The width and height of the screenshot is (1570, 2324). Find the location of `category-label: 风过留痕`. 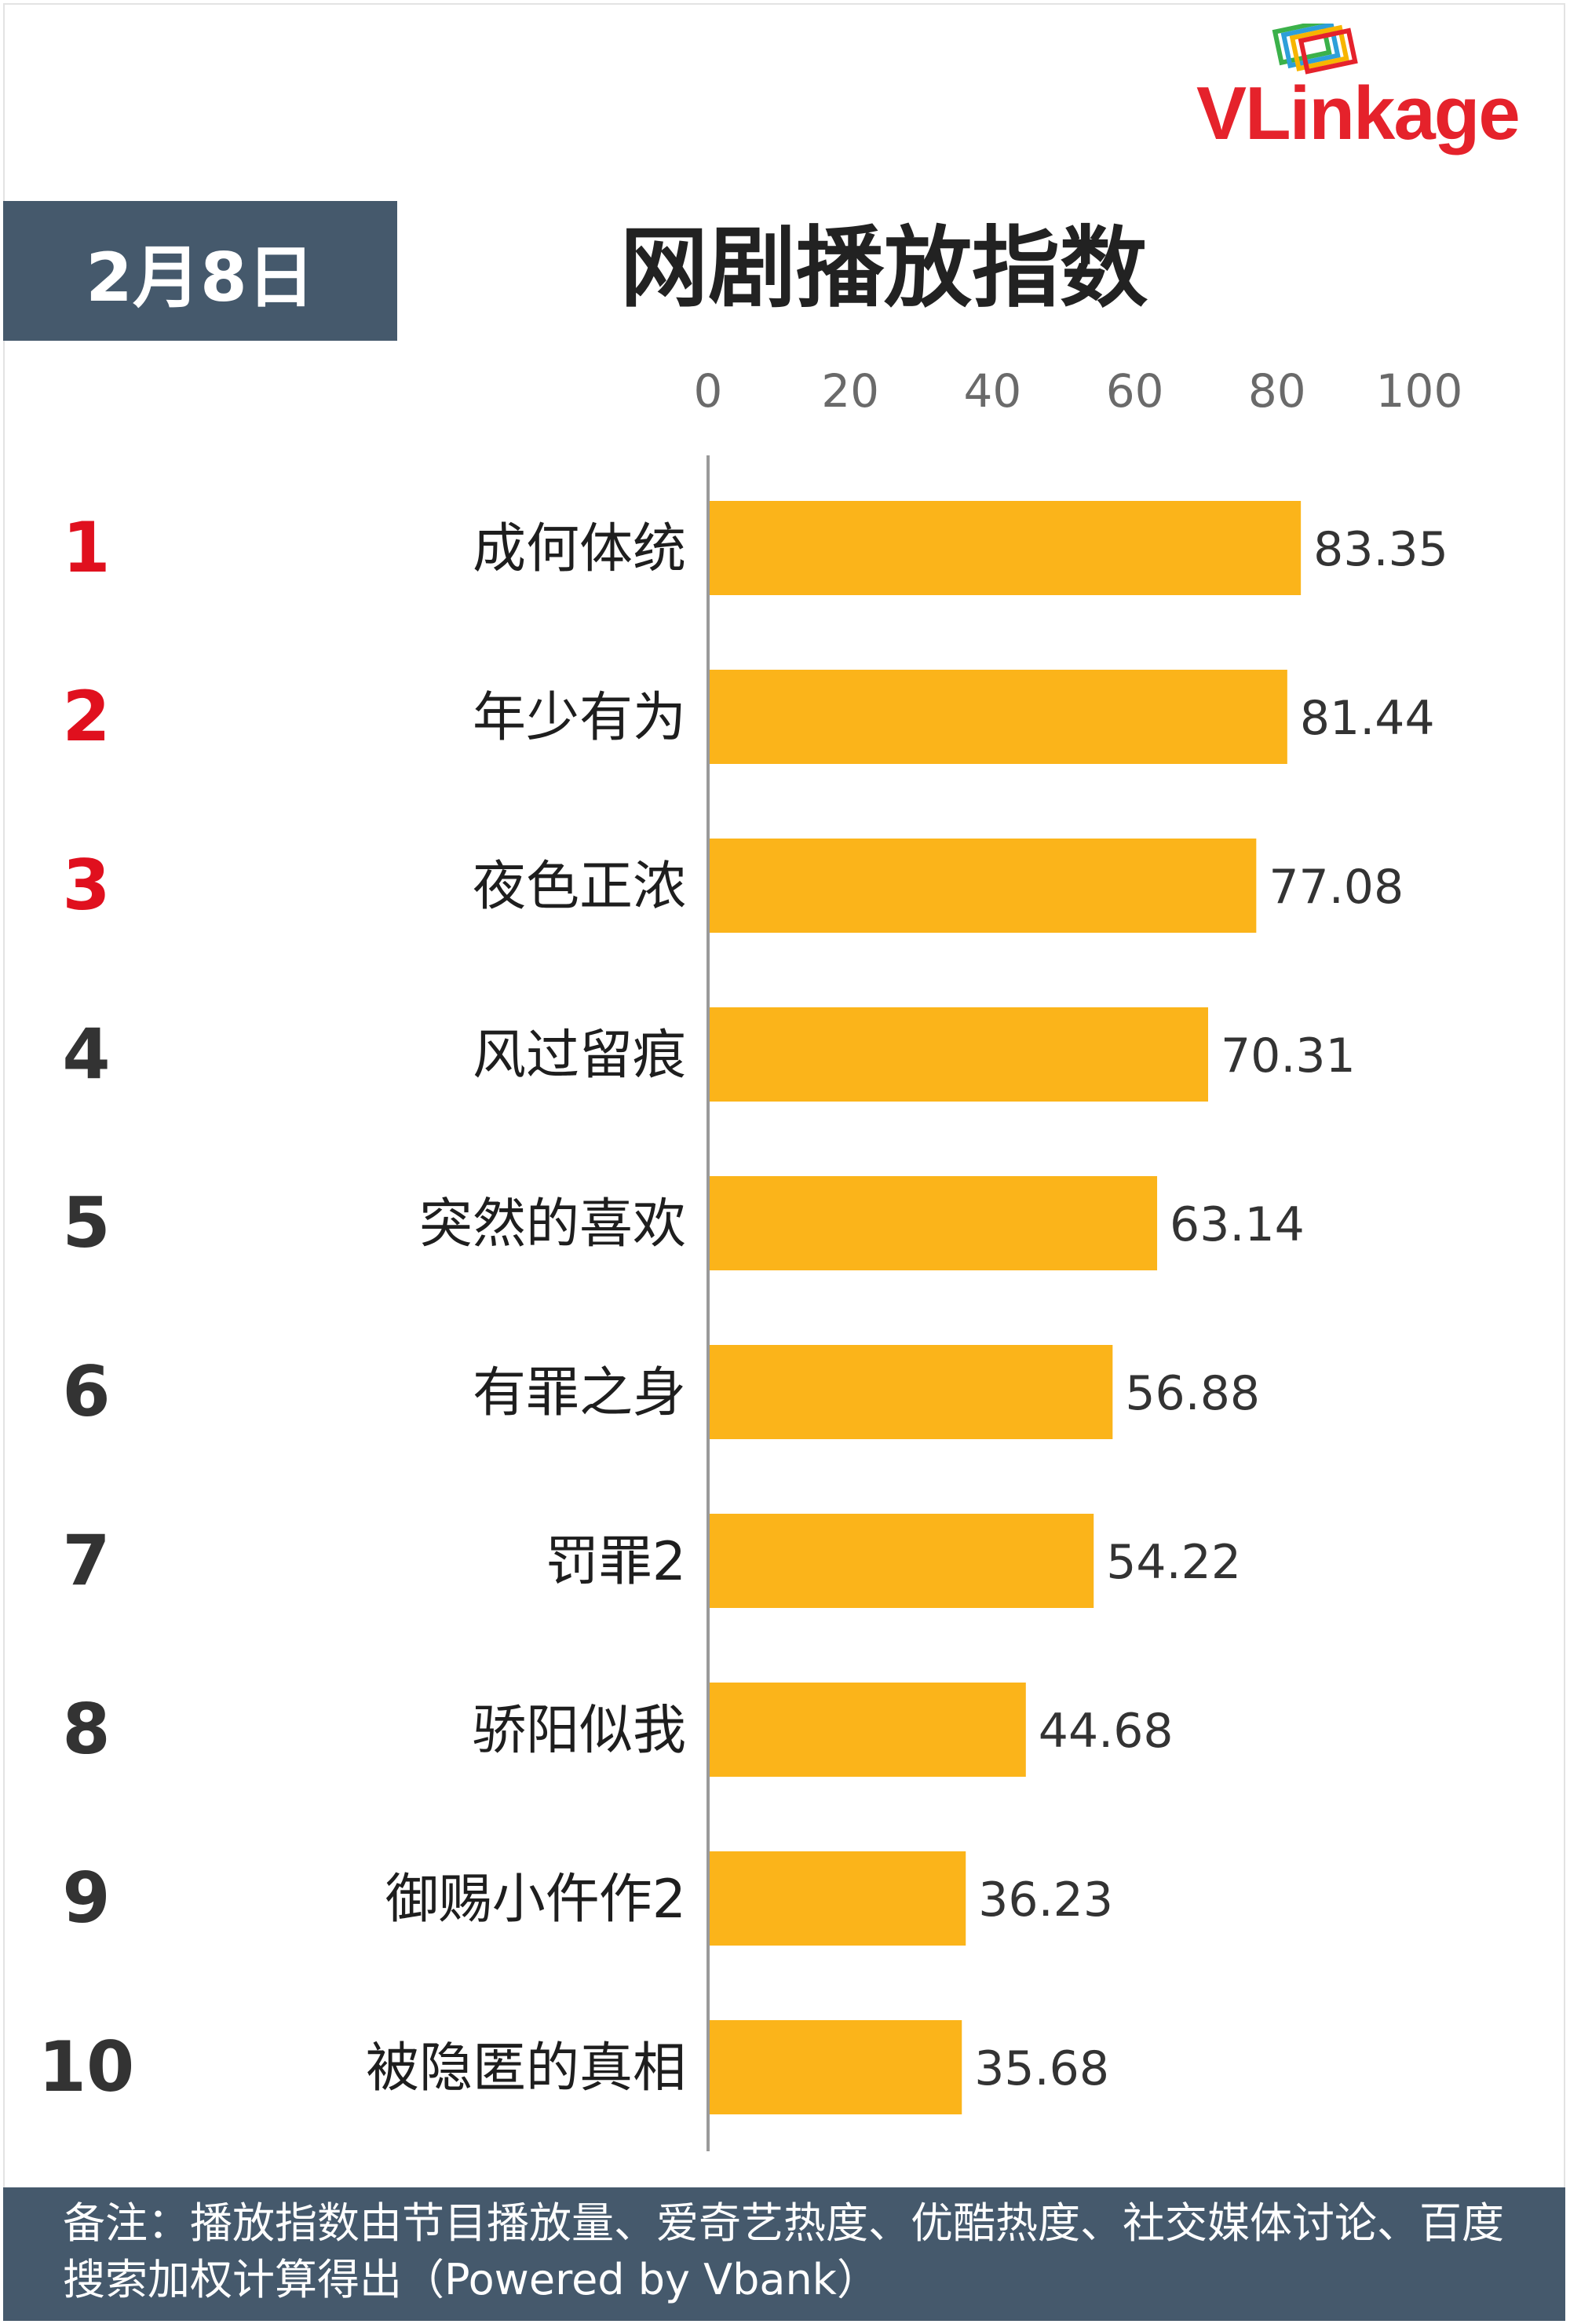

category-label: 风过留痕 is located at coordinates (579, 1056).